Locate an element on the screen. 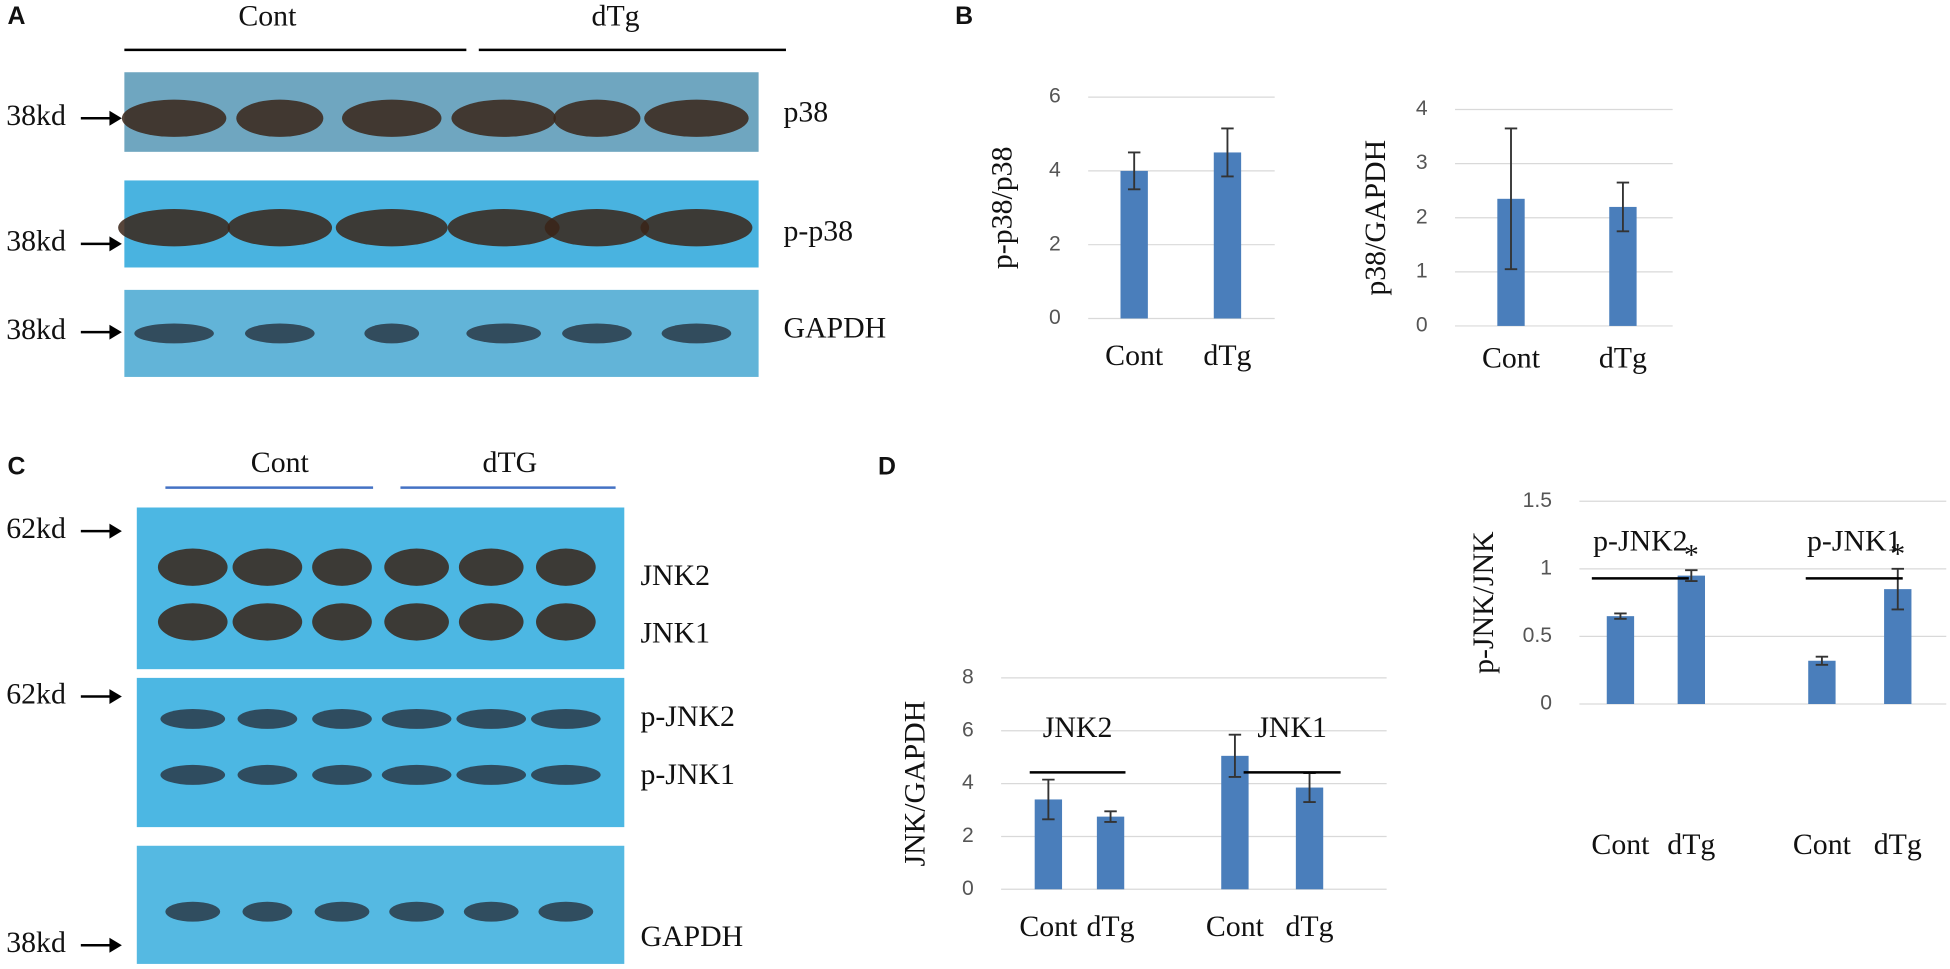  group-label: JNK2 is located at coordinates (1078, 727).